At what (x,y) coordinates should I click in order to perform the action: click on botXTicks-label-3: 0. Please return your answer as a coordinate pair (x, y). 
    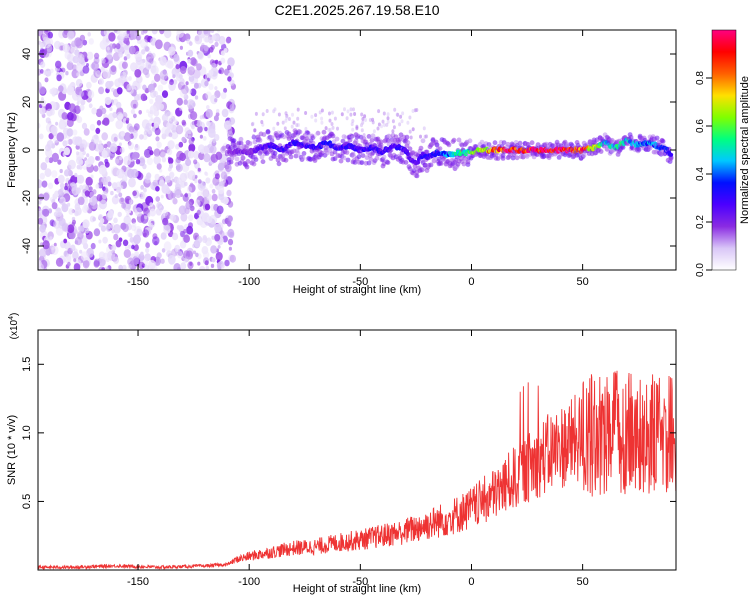
    Looking at the image, I should click on (471, 582).